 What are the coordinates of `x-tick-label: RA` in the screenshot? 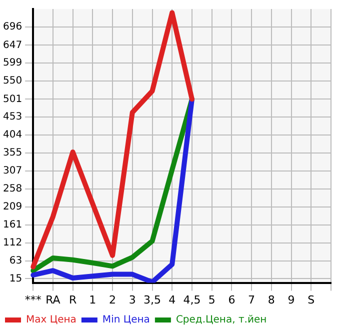 It's located at (53, 299).